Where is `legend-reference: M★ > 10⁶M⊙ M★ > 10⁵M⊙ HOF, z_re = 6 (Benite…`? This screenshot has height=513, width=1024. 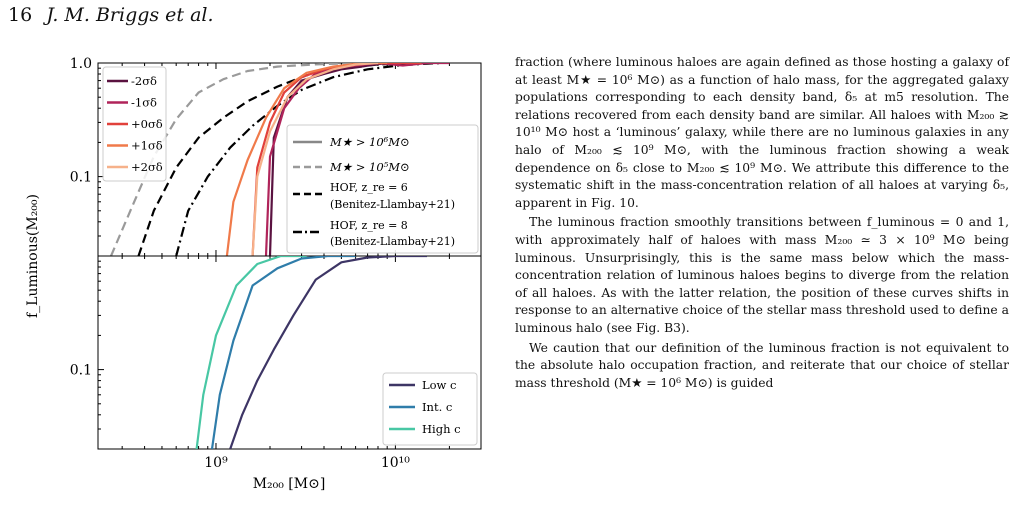
legend-reference: M★ > 10⁶M⊙ M★ > 10⁵M⊙ HOF, z_re = 6 (Benite… is located at coordinates (382, 189).